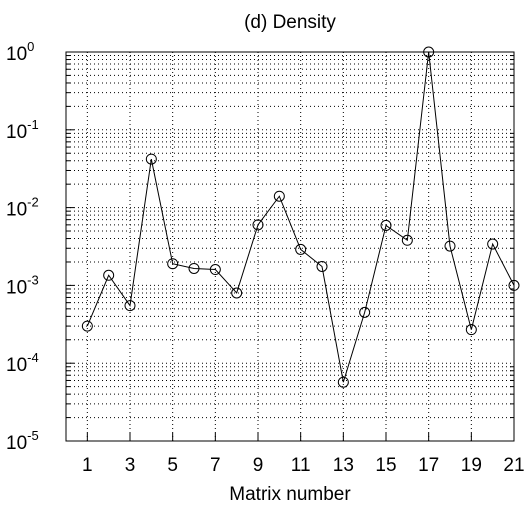  I want to click on x-tick-label: 21, so click(513, 465).